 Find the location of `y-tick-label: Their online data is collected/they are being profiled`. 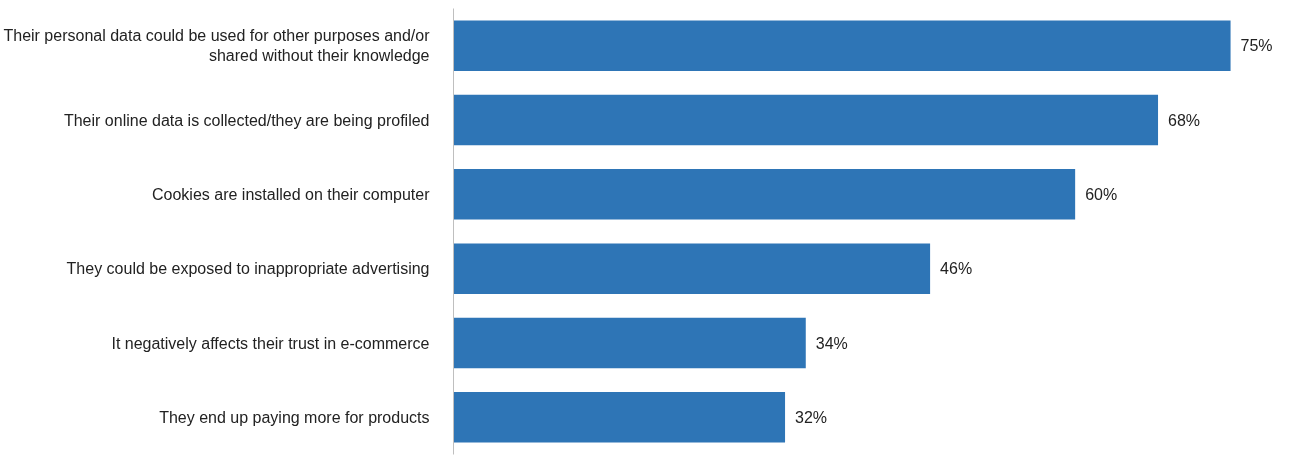

y-tick-label: Their online data is collected/they are being profiled is located at coordinates (246, 120).